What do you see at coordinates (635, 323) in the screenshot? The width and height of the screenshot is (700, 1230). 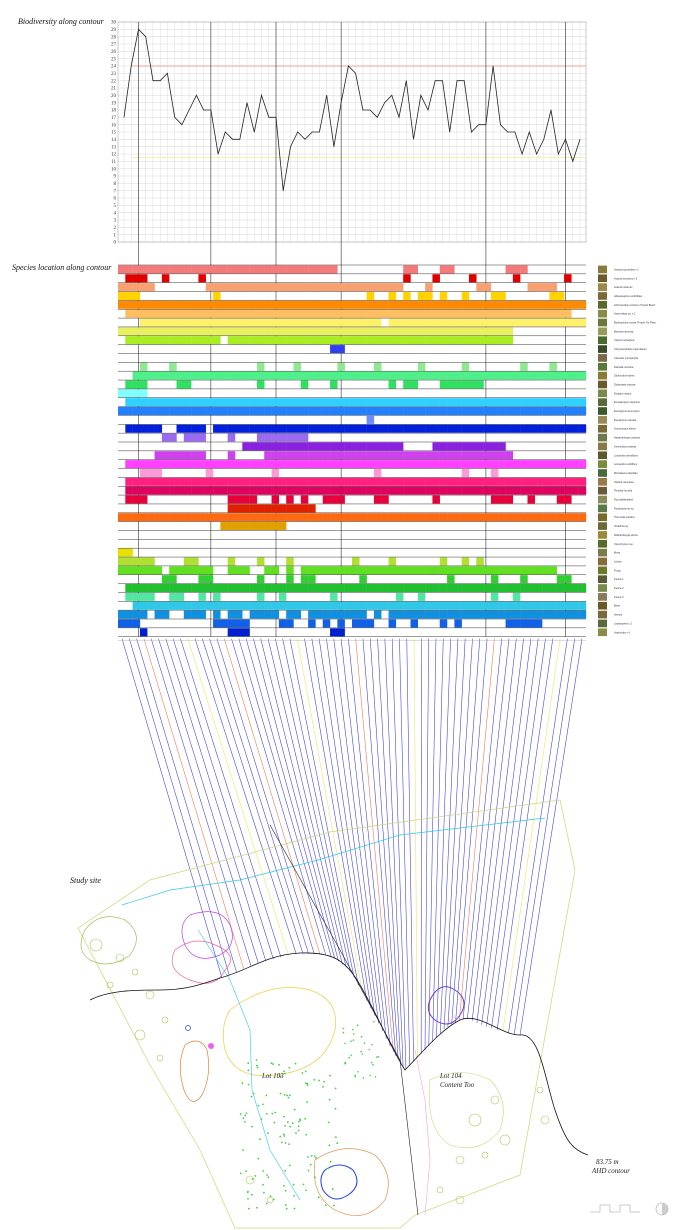 I see `species-label: Bothriochloa macra 'Purple Tip Plain'` at bounding box center [635, 323].